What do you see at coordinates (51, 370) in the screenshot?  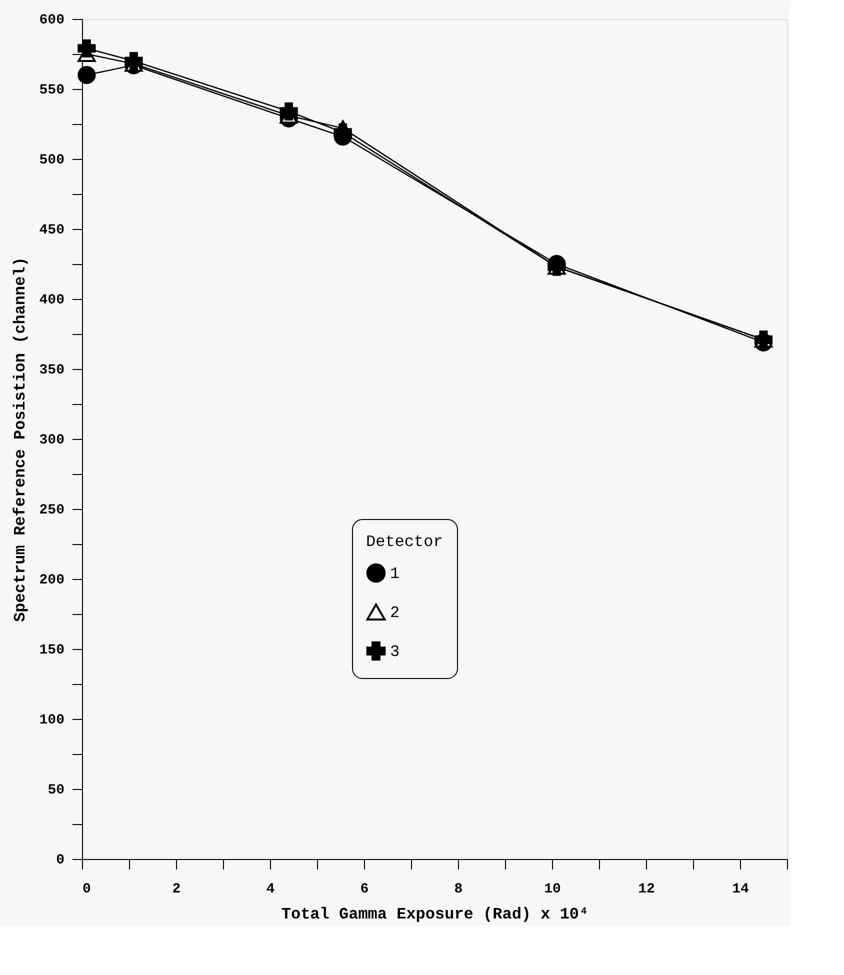 I see `y-tick-label: 350` at bounding box center [51, 370].